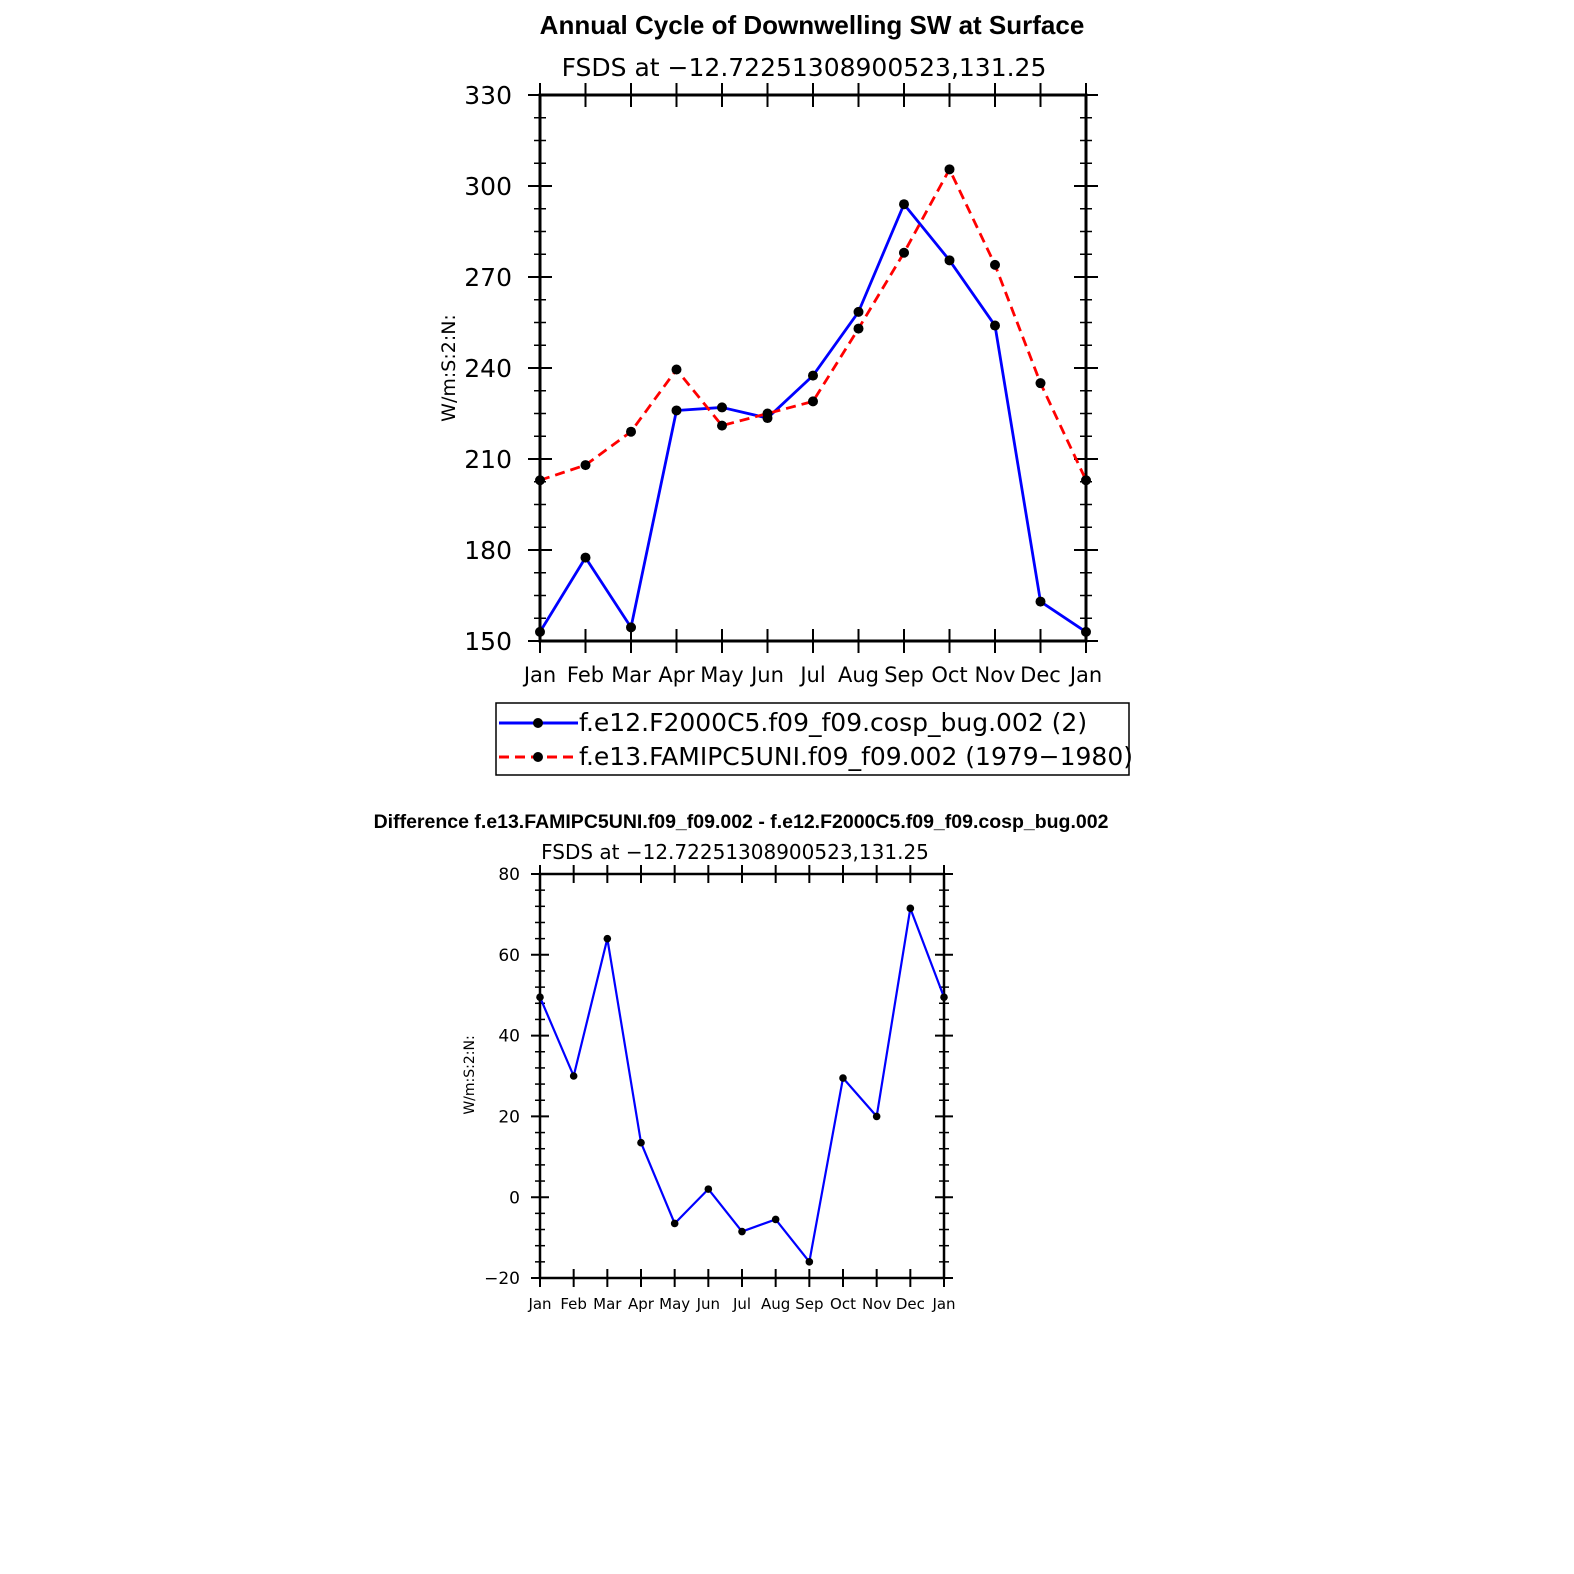  I want to click on y-tick-label: 20, so click(509, 1118).